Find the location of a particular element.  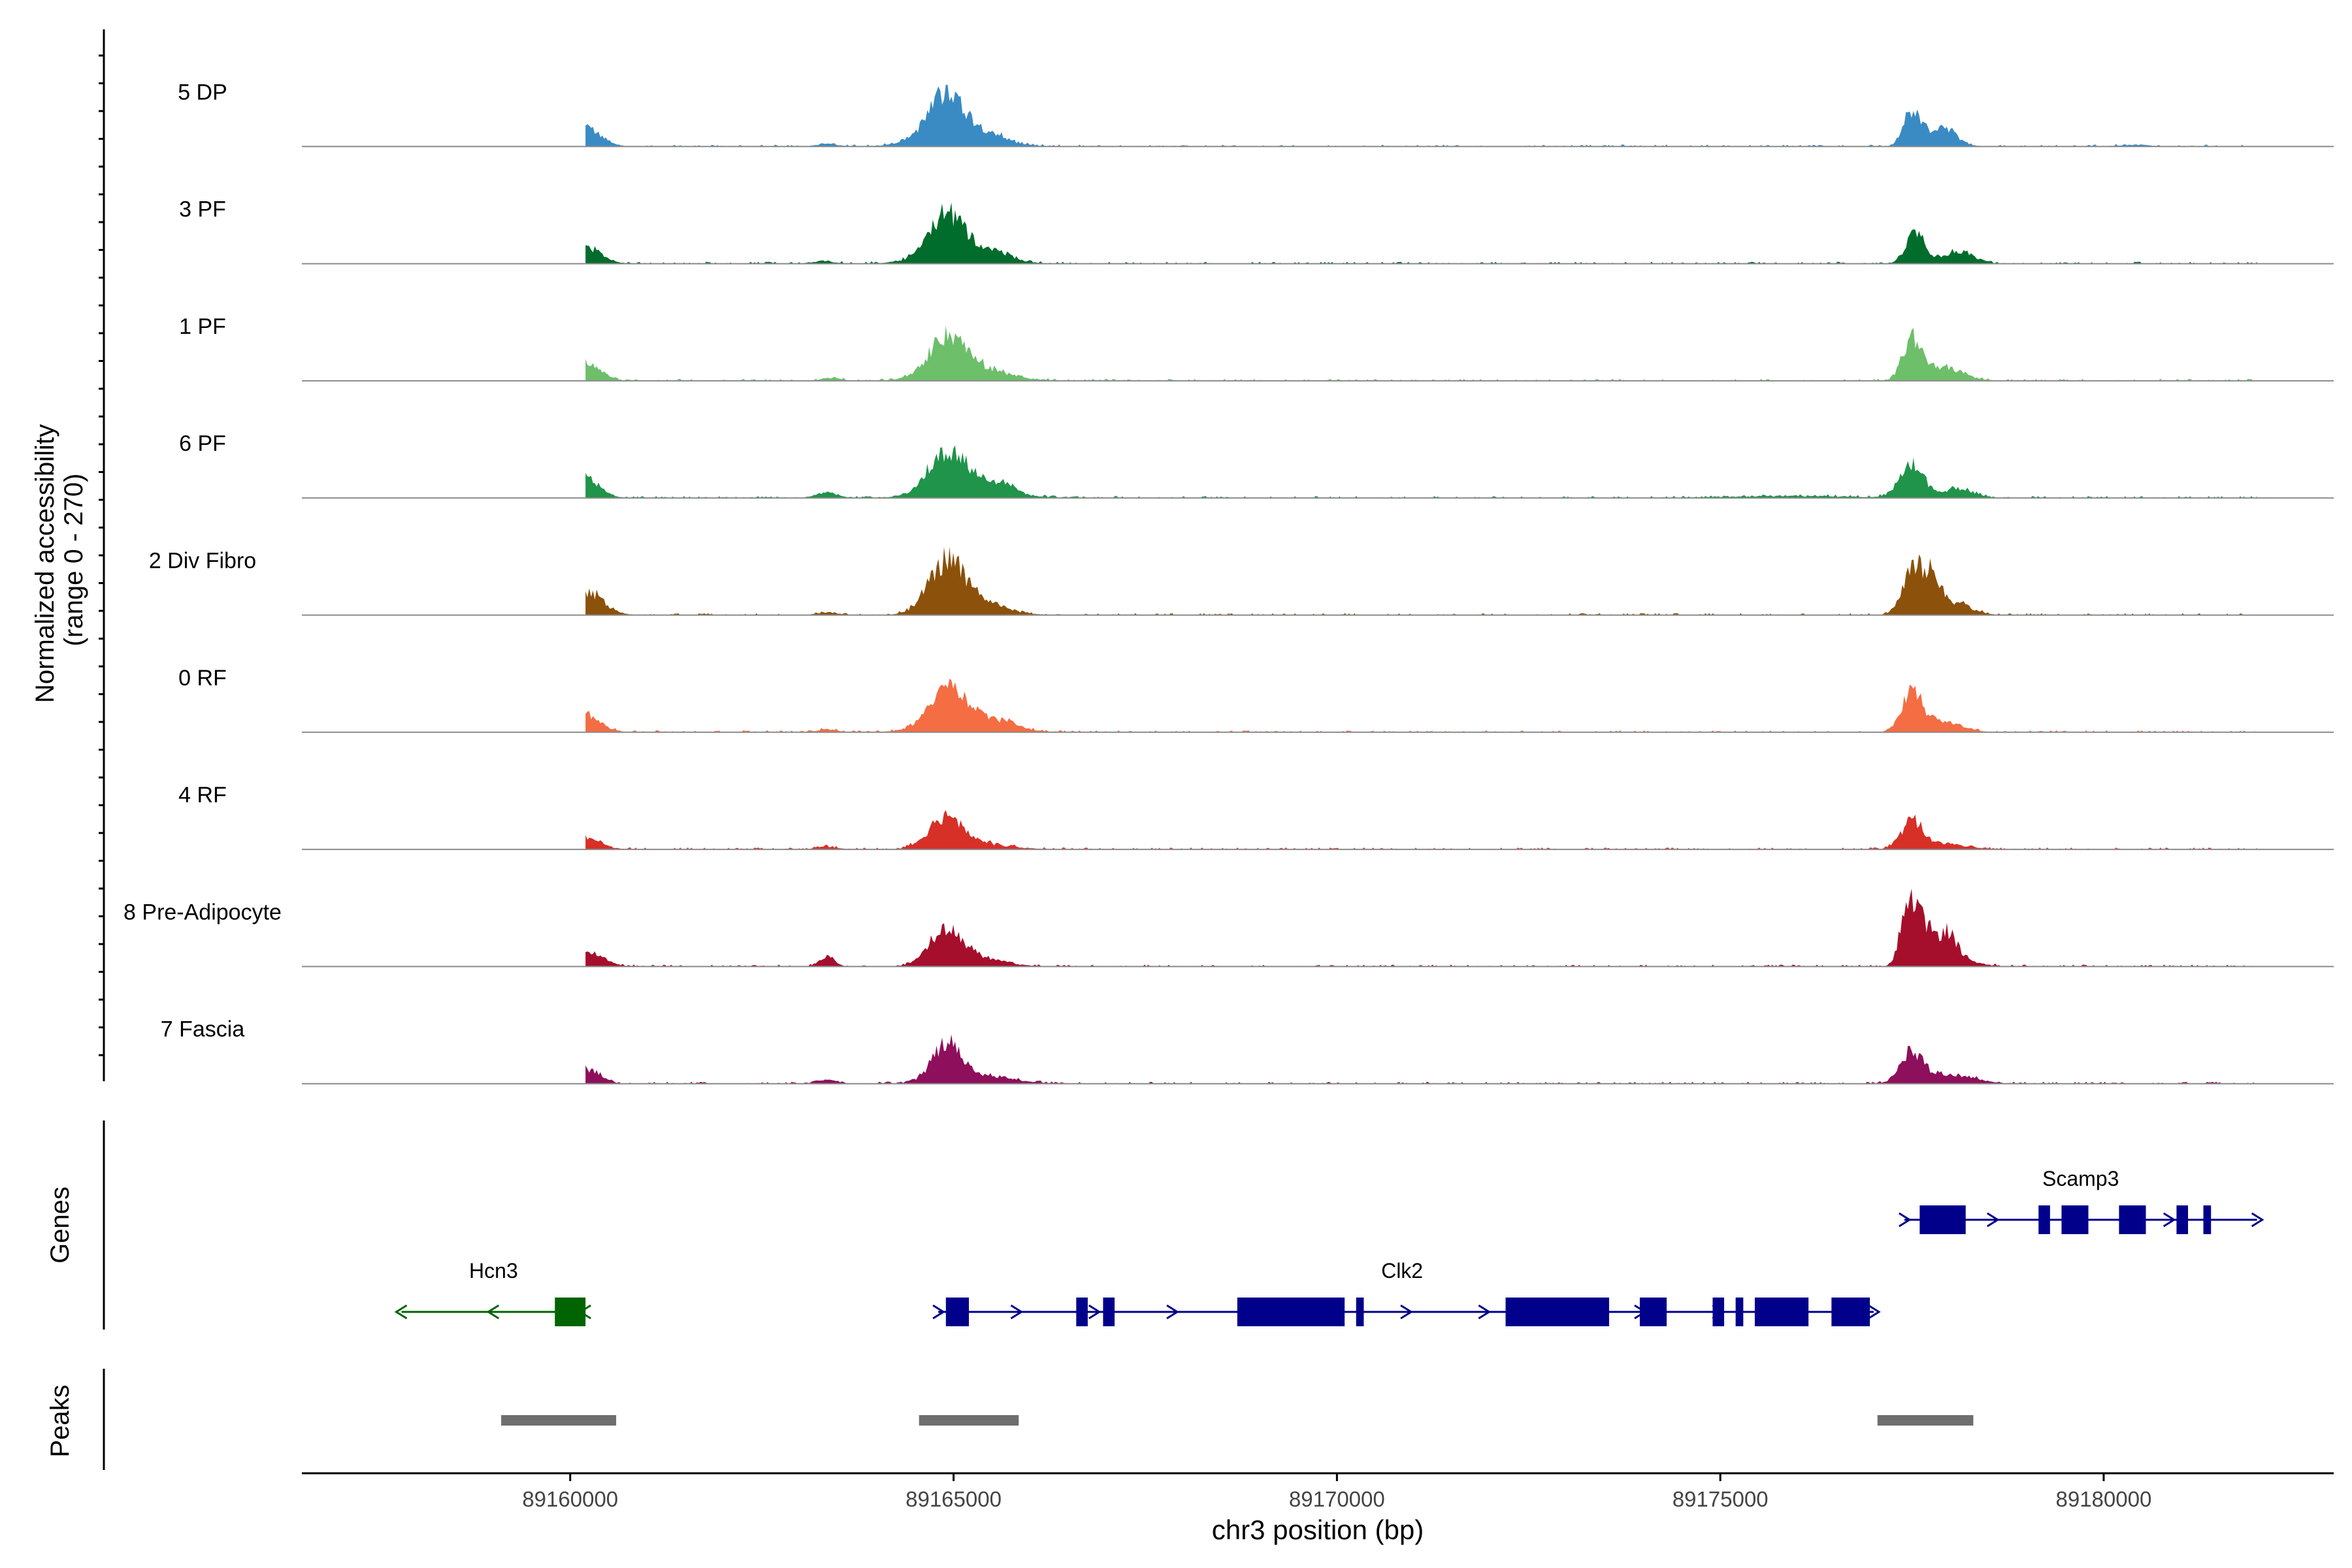

y-title-line-2: (range 0 - 270) is located at coordinates (73, 560).